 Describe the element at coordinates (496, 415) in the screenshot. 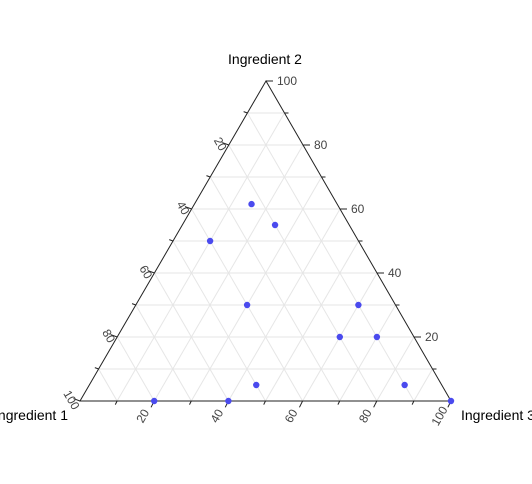

I see `axis-label-ingredient-3: Ingredient 3` at that location.